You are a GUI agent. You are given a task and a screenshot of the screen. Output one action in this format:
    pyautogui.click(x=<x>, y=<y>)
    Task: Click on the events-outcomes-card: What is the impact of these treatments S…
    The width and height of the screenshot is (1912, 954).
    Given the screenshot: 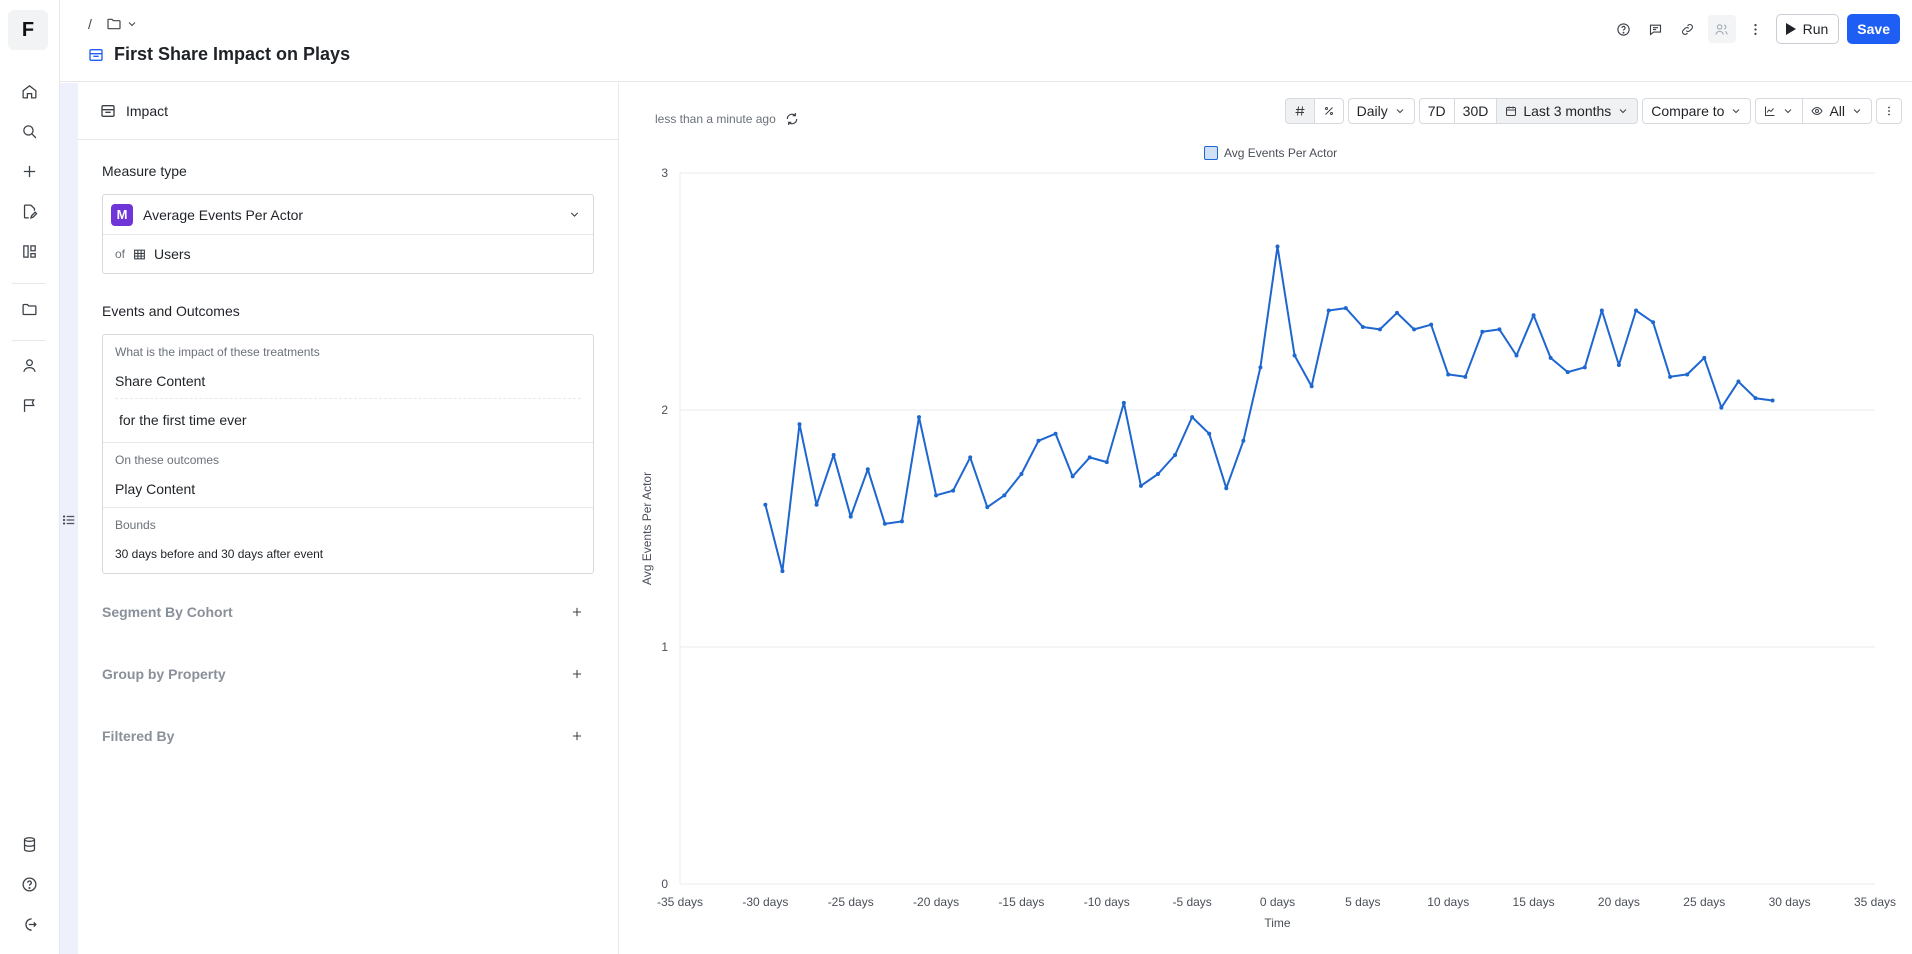 What is the action you would take?
    pyautogui.click(x=348, y=454)
    